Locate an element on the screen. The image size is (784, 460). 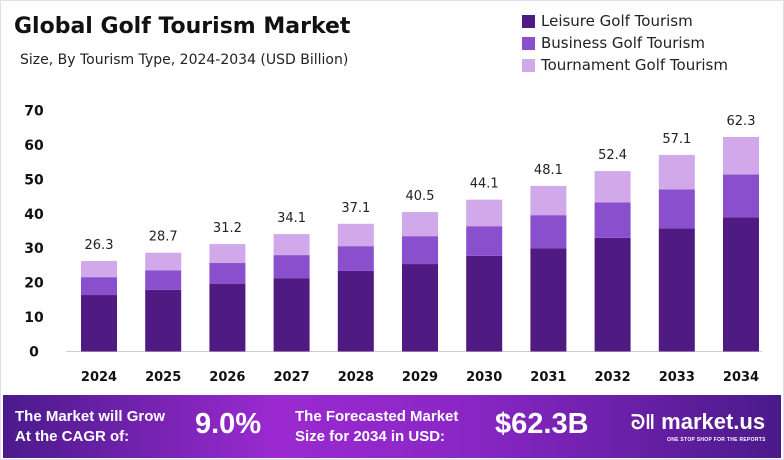
data-label: 26.3 is located at coordinates (99, 245).